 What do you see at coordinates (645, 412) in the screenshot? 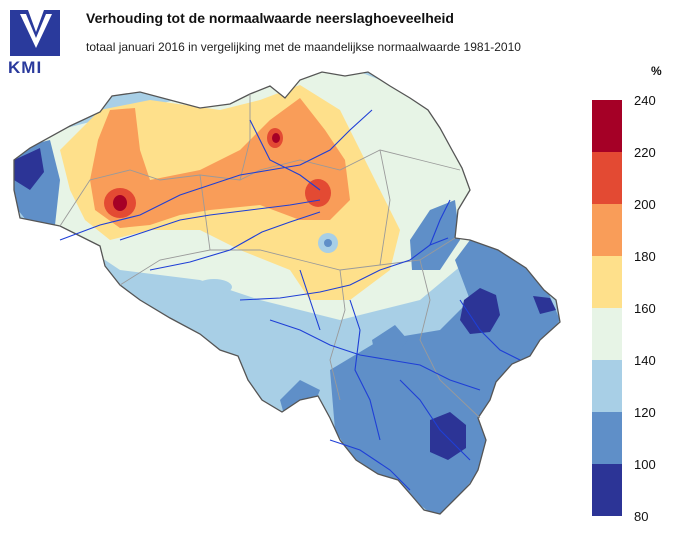
I see `legend-tick: 120` at bounding box center [645, 412].